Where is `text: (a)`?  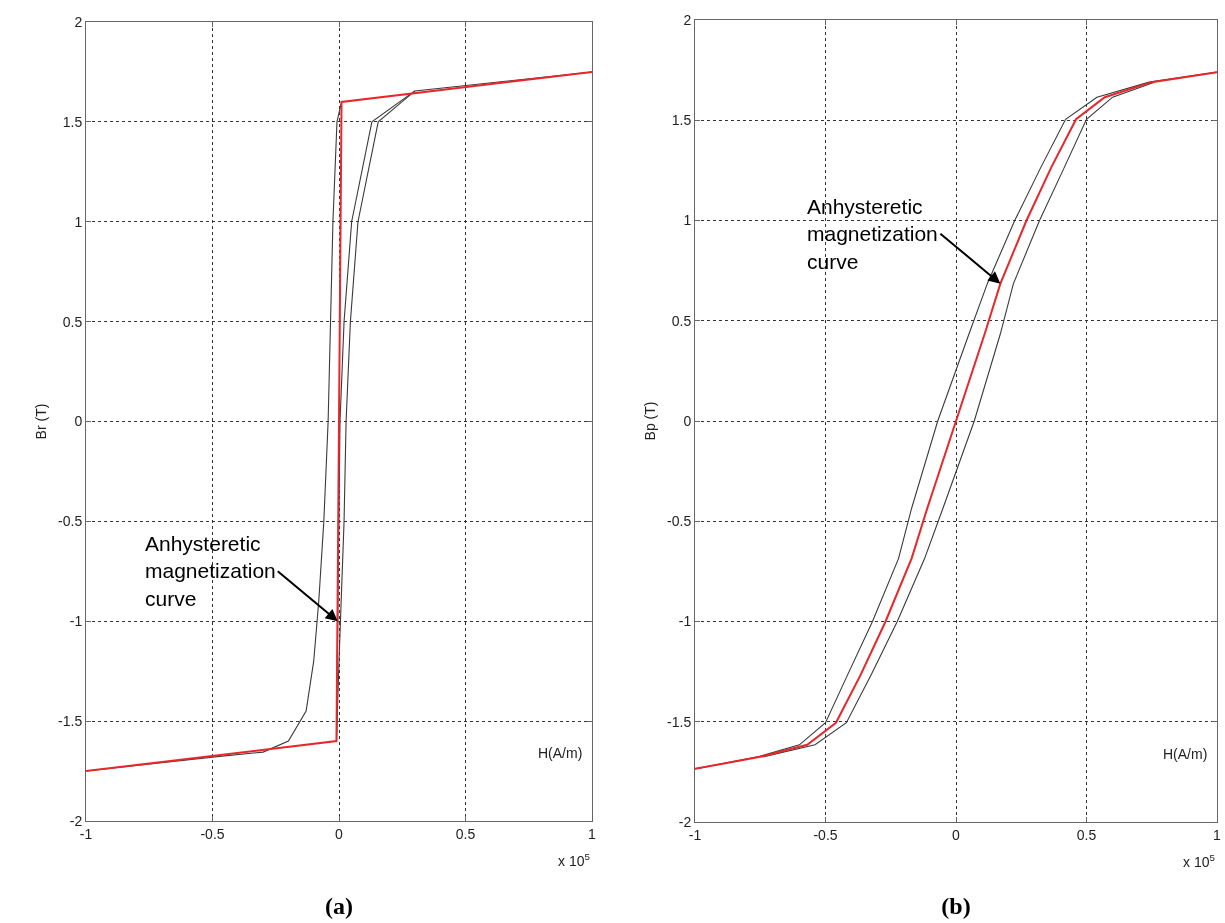
text: (a) is located at coordinates (339, 905).